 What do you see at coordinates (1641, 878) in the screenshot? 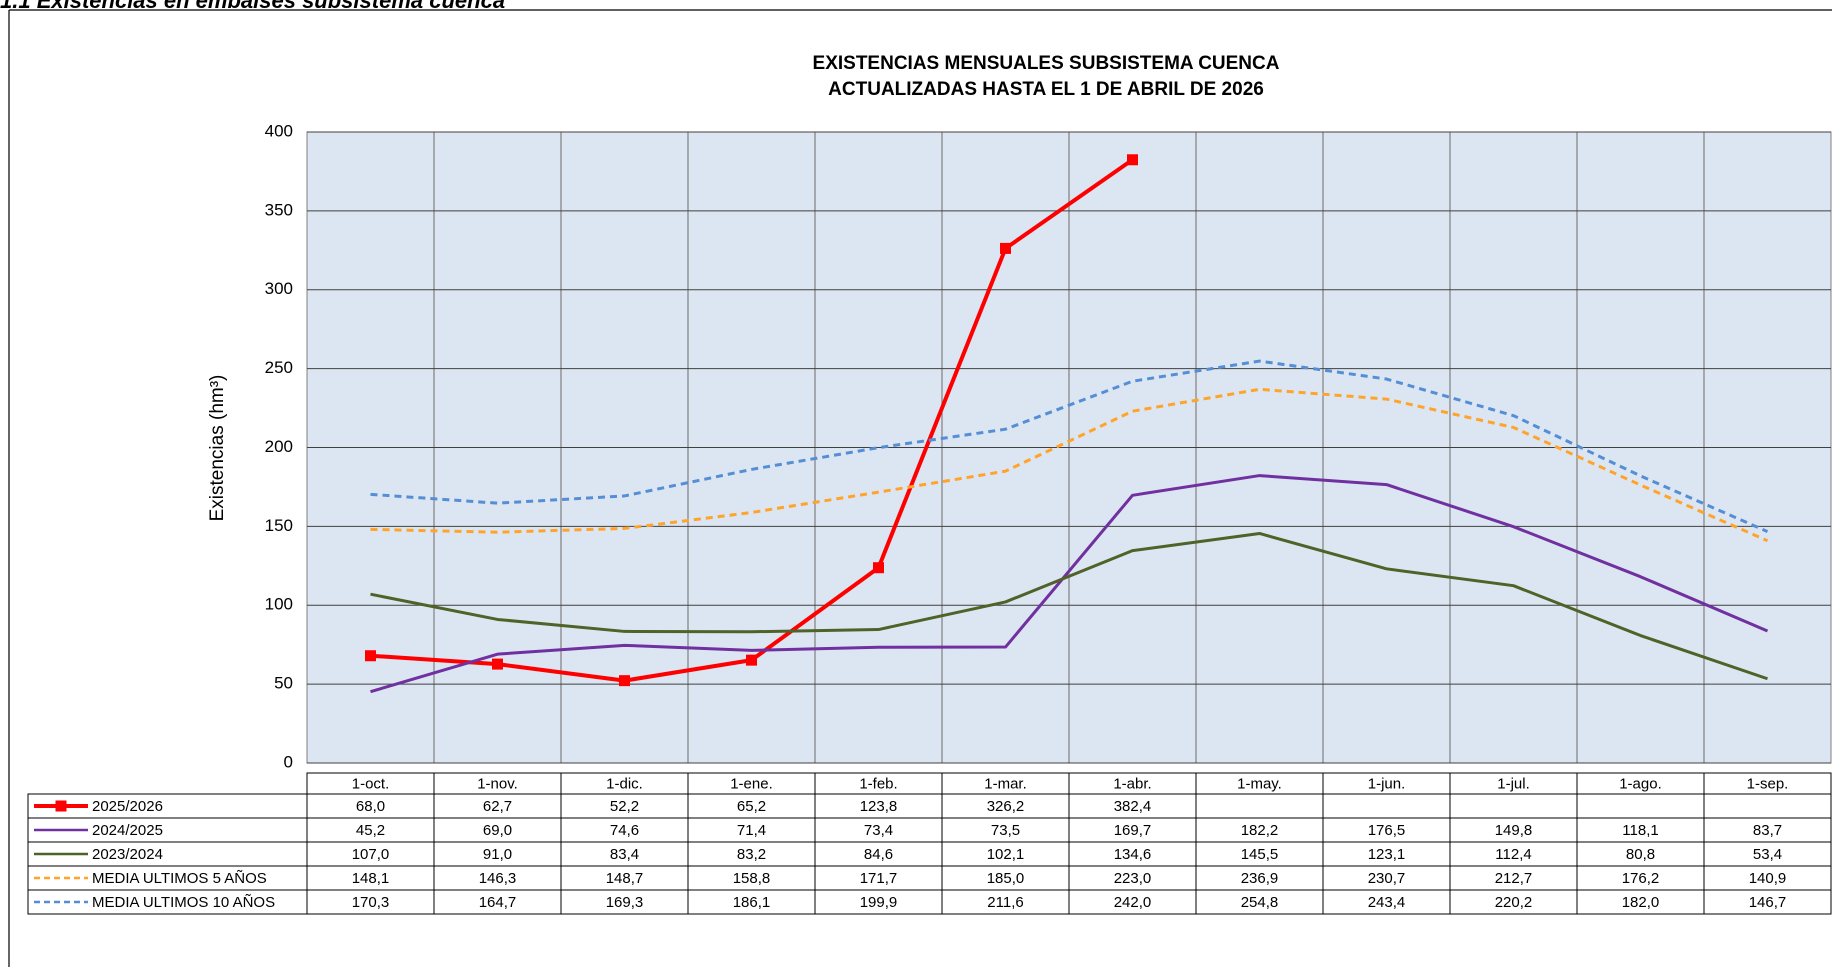
I see `data-label: 176,2` at bounding box center [1641, 878].